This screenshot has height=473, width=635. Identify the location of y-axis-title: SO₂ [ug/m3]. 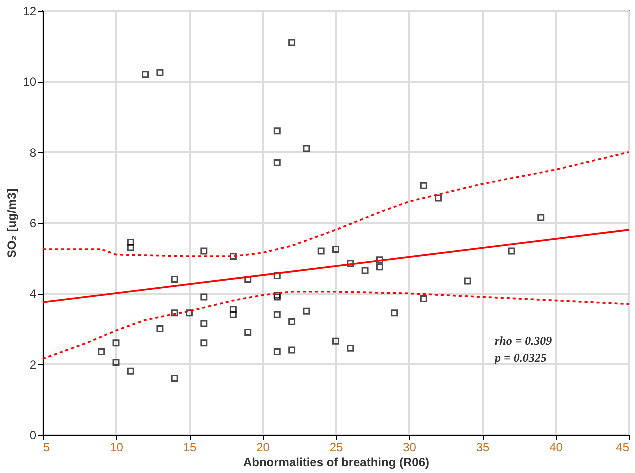
(12, 223).